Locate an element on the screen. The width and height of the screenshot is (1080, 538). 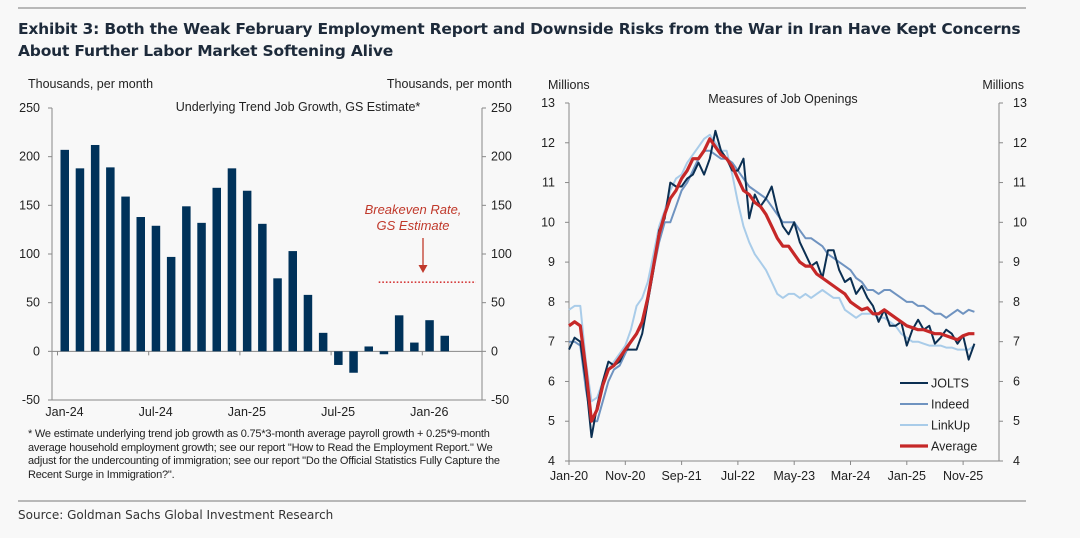
y-tick-label-right: 8 is located at coordinates (1016, 302).